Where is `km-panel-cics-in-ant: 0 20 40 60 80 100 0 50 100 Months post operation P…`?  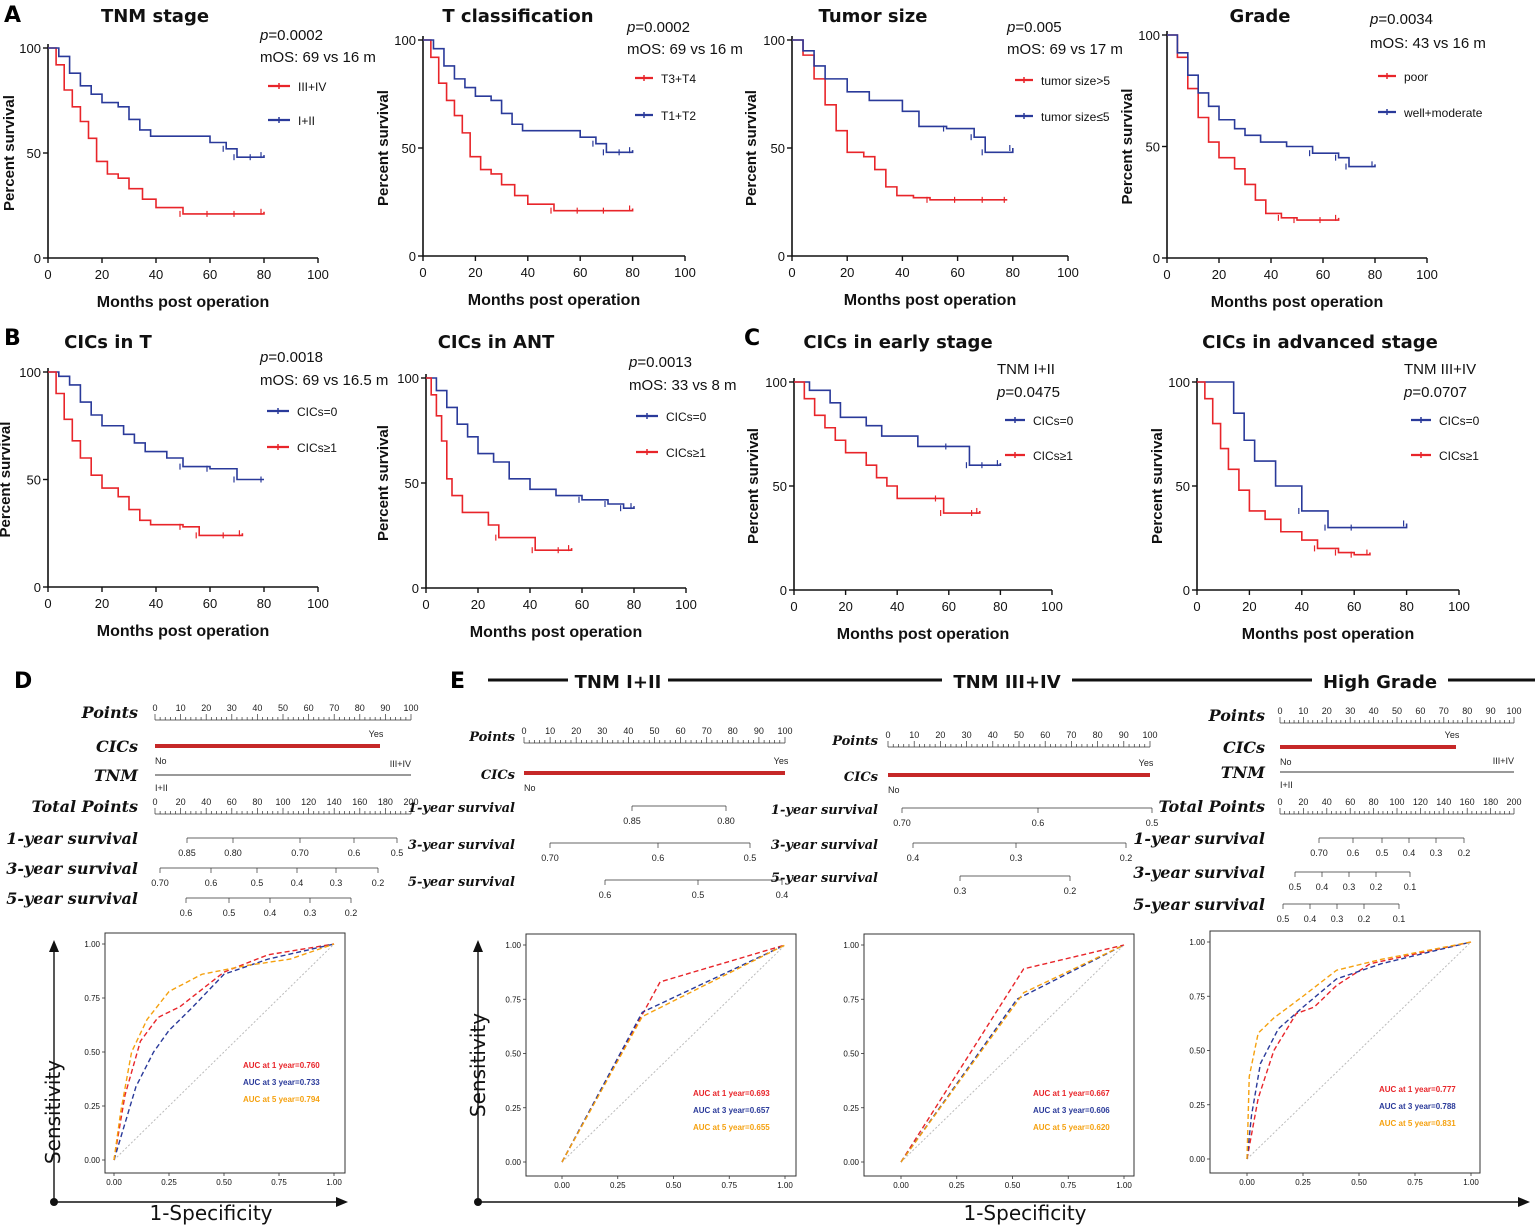 km-panel-cics-in-ant: 0 20 40 60 80 100 0 50 100 Months post operation P… is located at coordinates (556, 486).